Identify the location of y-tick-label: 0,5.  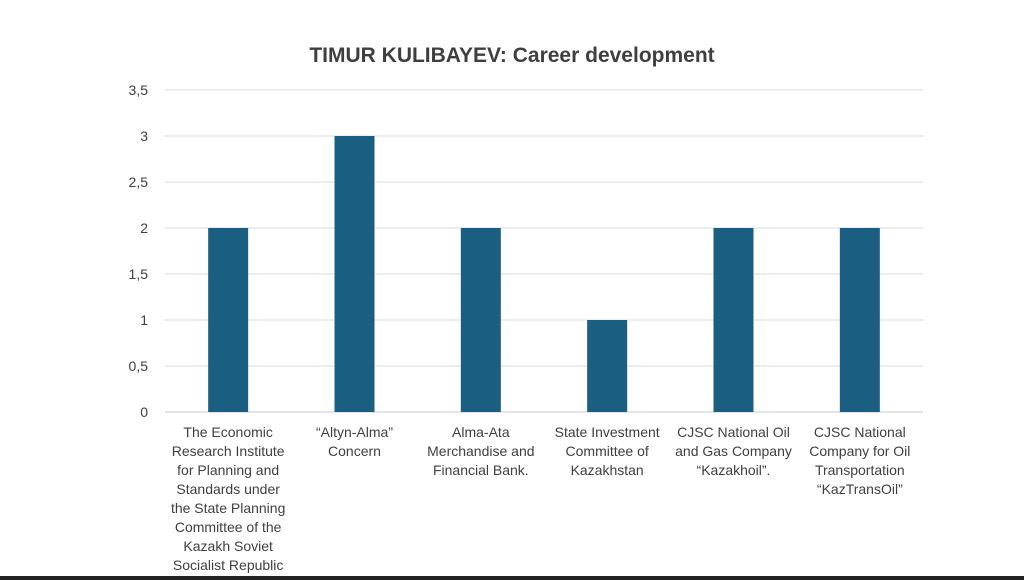
(139, 366).